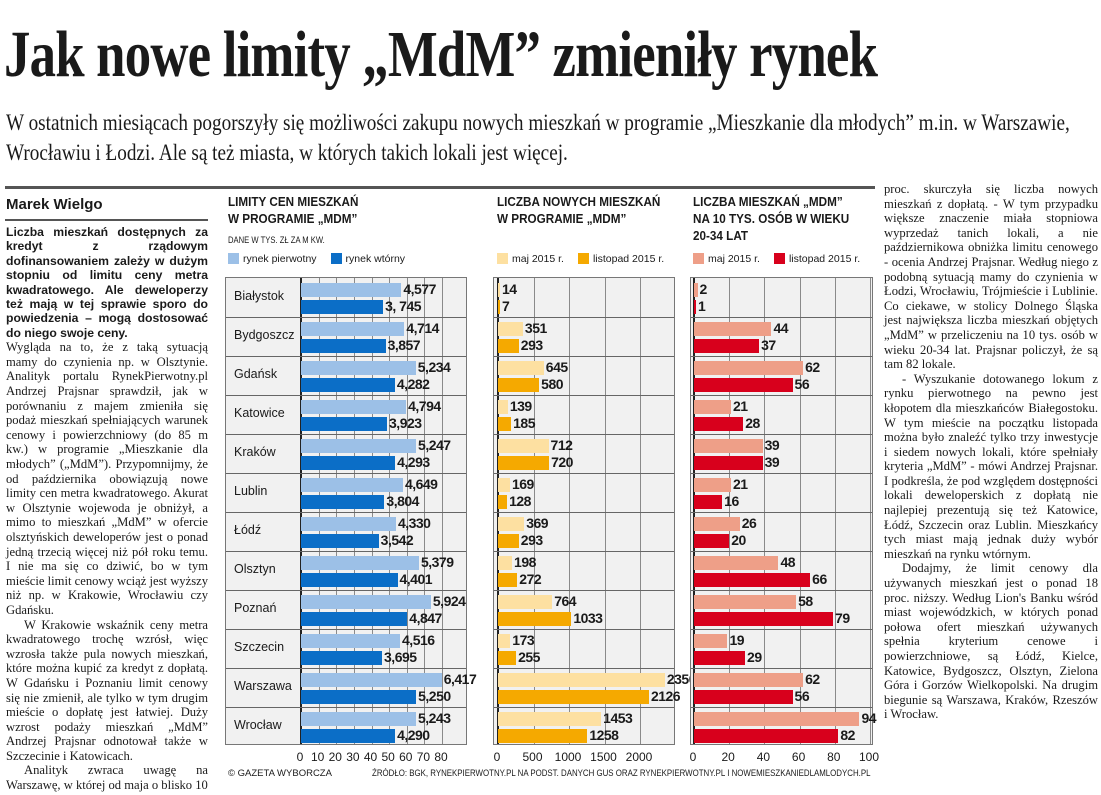 The image size is (1101, 795). I want to click on x-tick-label: 40, so click(370, 757).